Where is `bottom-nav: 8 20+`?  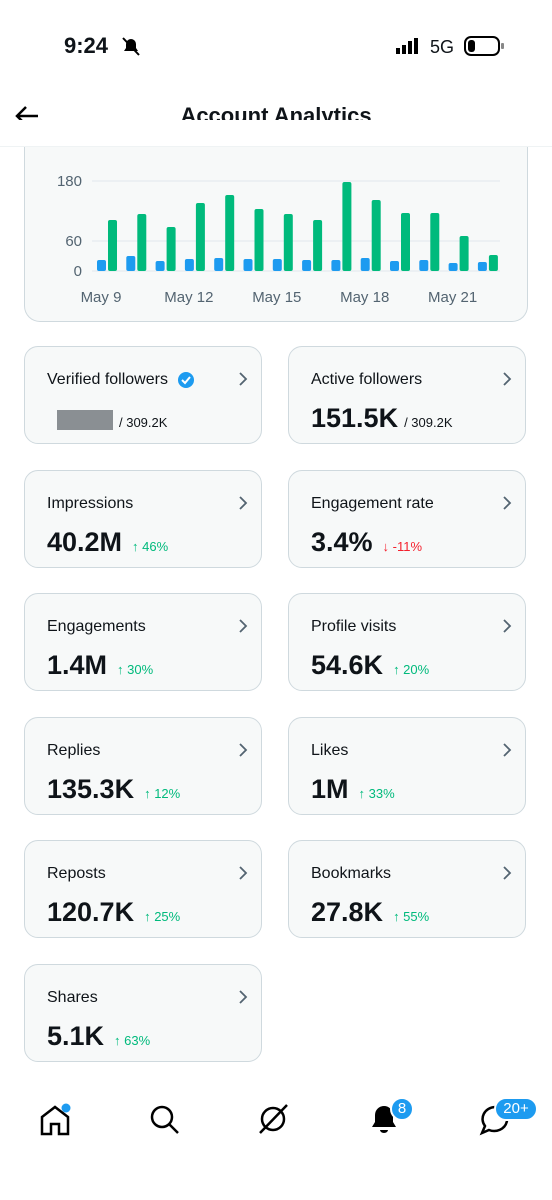 bottom-nav: 8 20+ is located at coordinates (276, 1142).